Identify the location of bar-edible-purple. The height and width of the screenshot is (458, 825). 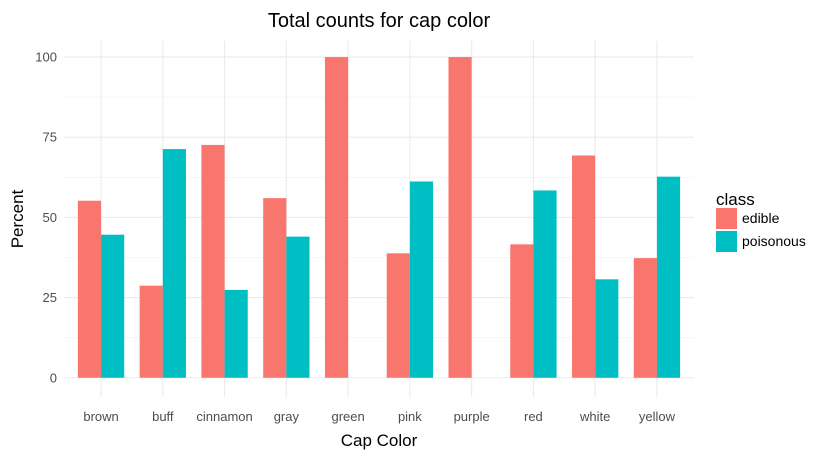
(460, 217).